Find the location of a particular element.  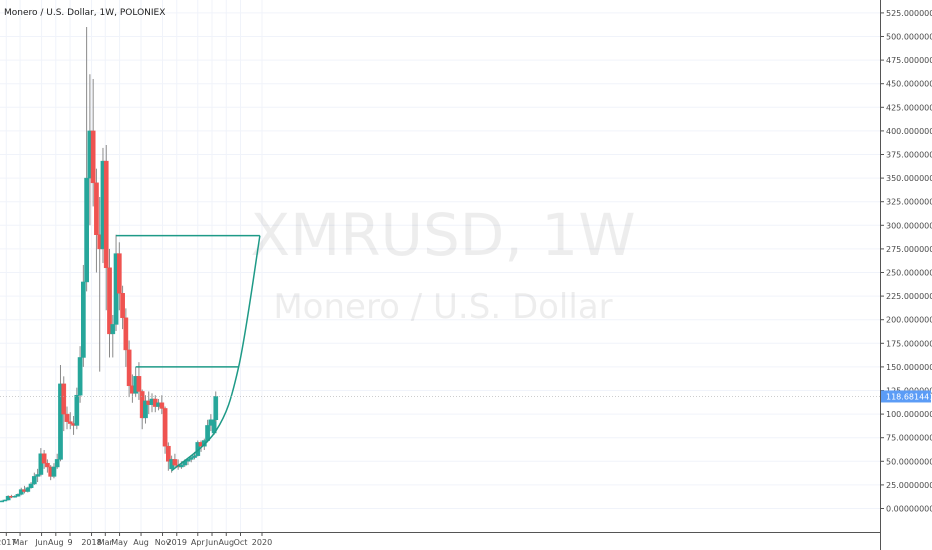

price-tick-label: 50.00000000 is located at coordinates (909, 461).